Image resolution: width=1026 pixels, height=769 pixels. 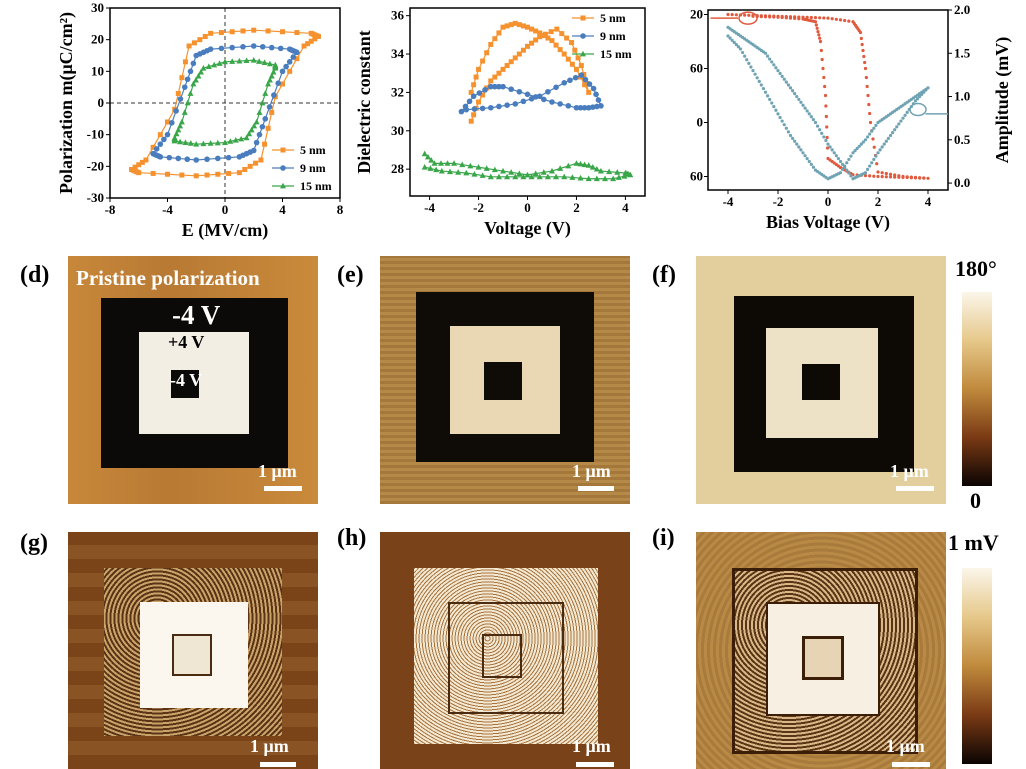 I want to click on y-tick-label: 30, so click(x=97, y=7).